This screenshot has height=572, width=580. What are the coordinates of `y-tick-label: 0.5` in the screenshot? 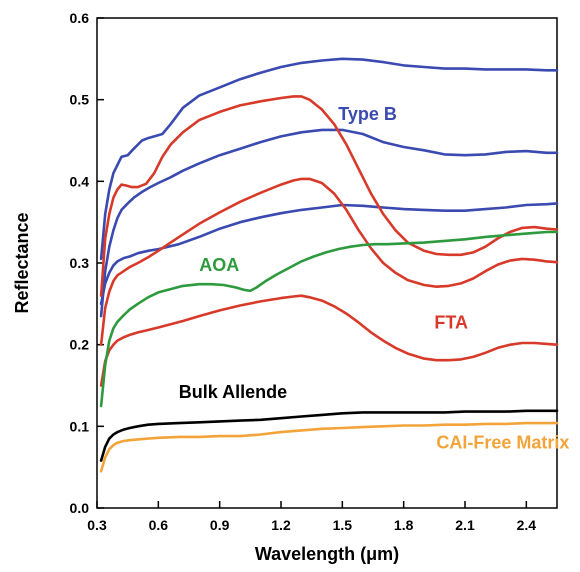 It's located at (80, 100).